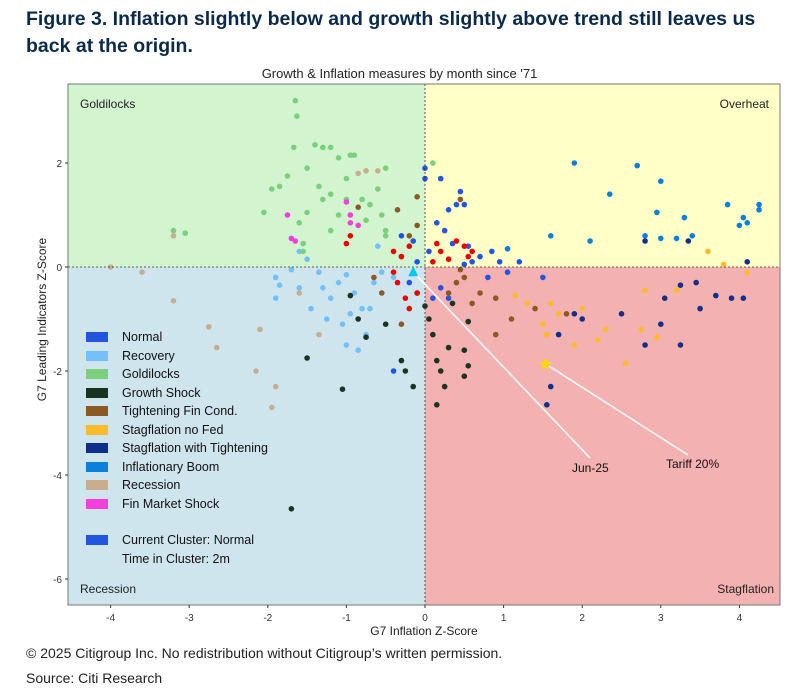 The image size is (799, 693). I want to click on legend-item: Recovery, so click(177, 356).